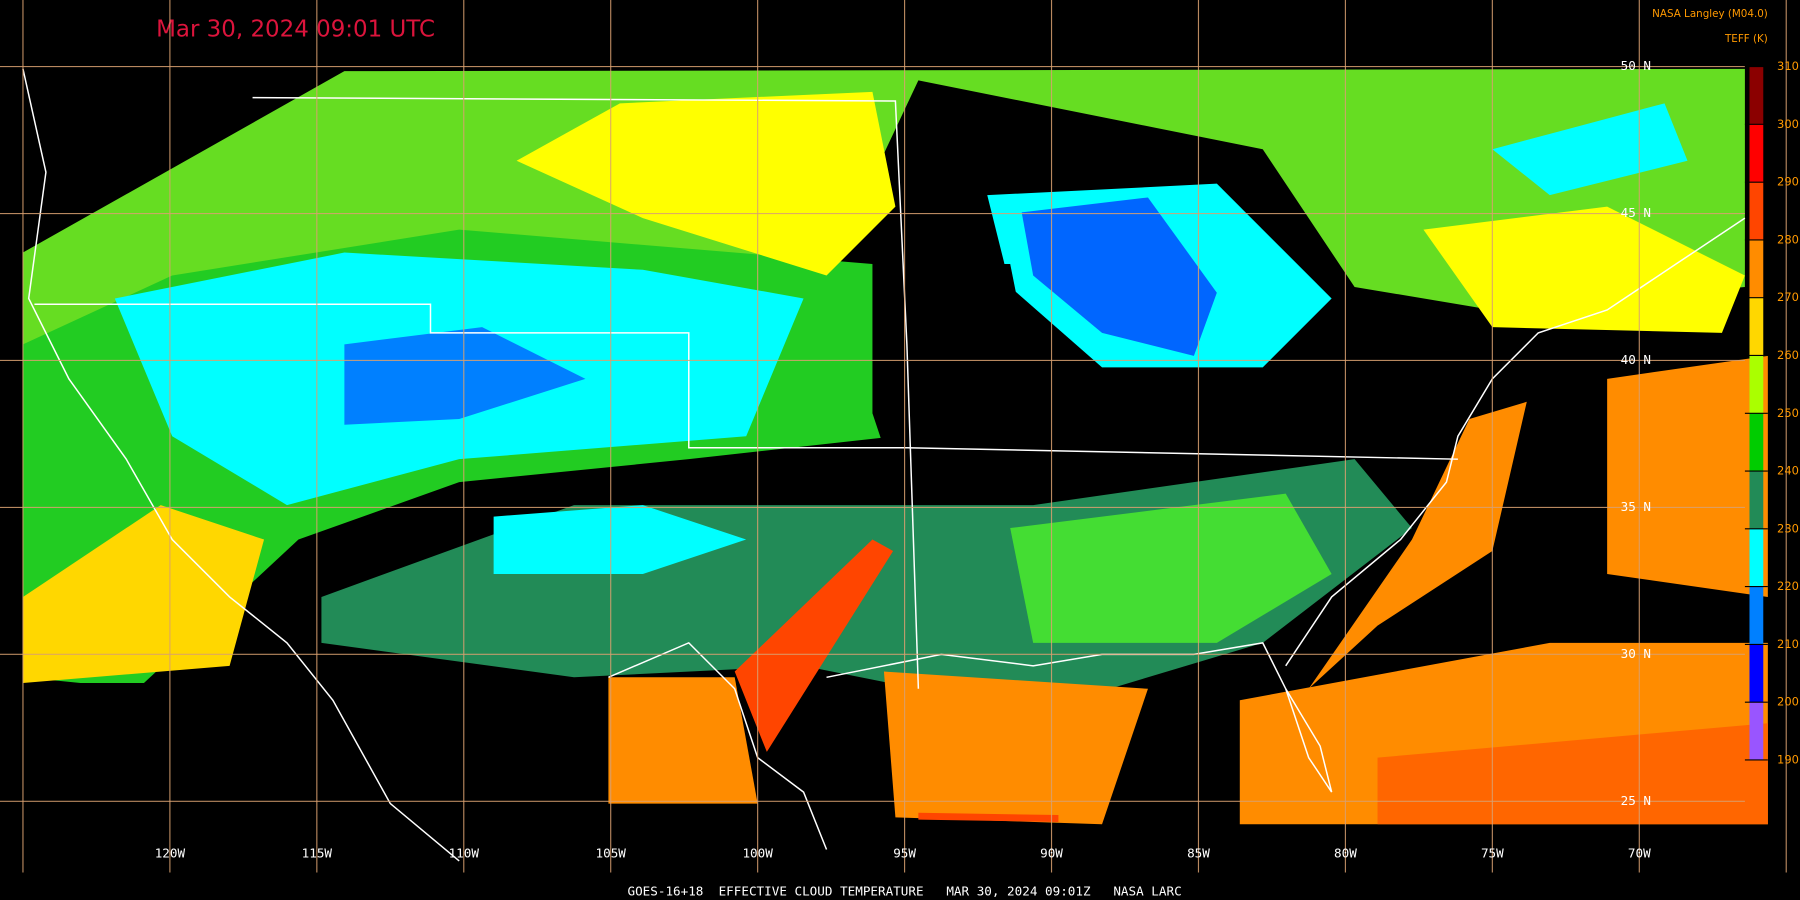  Describe the element at coordinates (1788, 528) in the screenshot. I see `colorbar-label: 230` at that location.